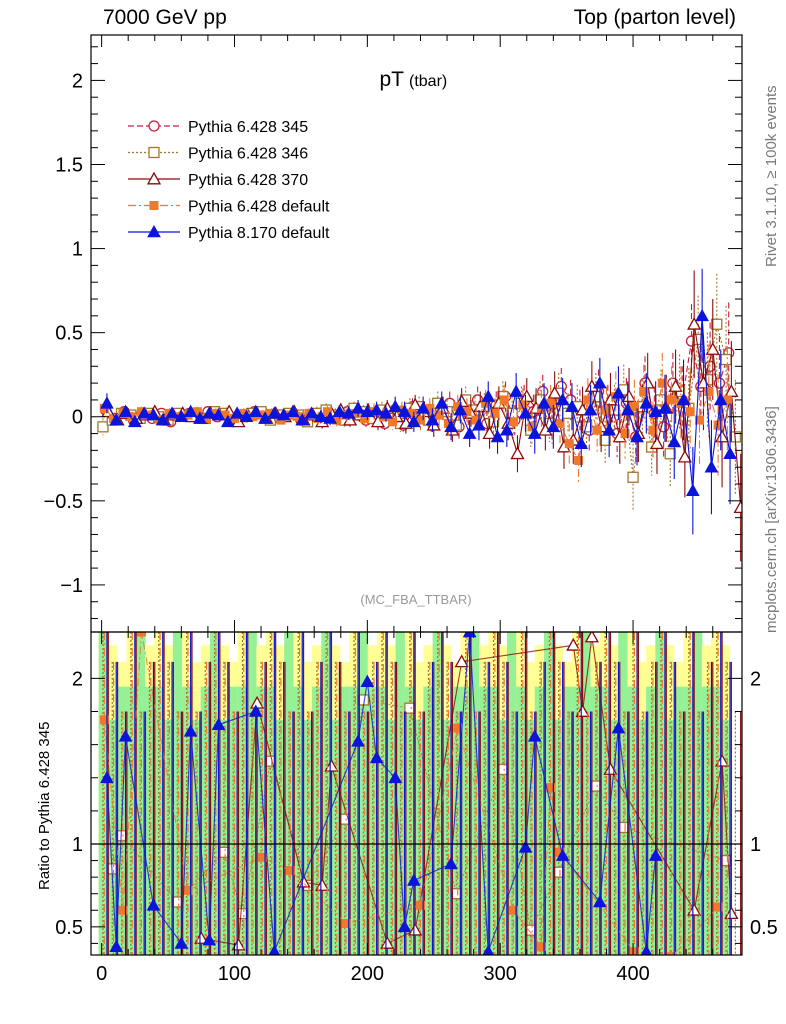 The height and width of the screenshot is (1024, 786). Describe the element at coordinates (165, 17) in the screenshot. I see `header-energy: 7000 GeV pp` at that location.